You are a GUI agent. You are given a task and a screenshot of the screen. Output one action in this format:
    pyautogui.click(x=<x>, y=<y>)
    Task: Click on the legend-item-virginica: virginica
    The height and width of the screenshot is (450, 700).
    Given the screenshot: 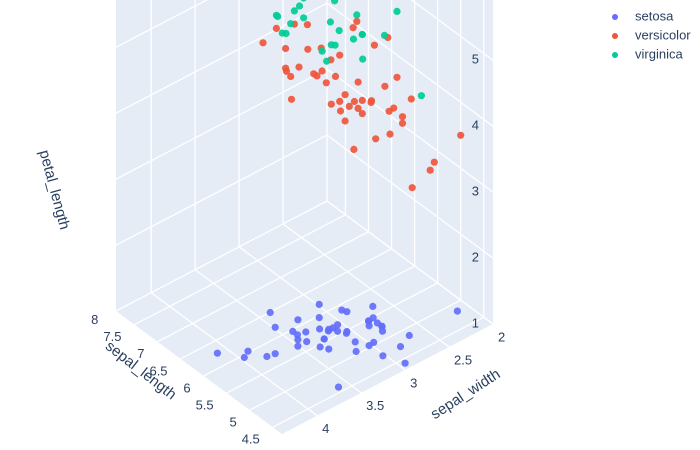 What is the action you would take?
    pyautogui.click(x=647, y=53)
    